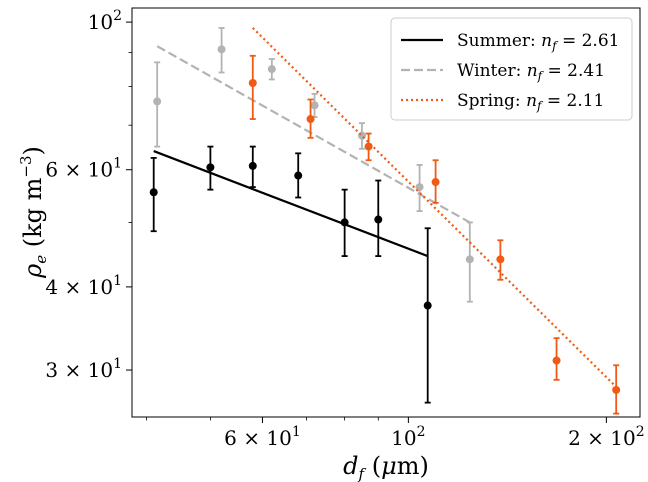 The image size is (648, 482). I want to click on legend-entry-summer: Summer: nf = 2.61, so click(510, 42).